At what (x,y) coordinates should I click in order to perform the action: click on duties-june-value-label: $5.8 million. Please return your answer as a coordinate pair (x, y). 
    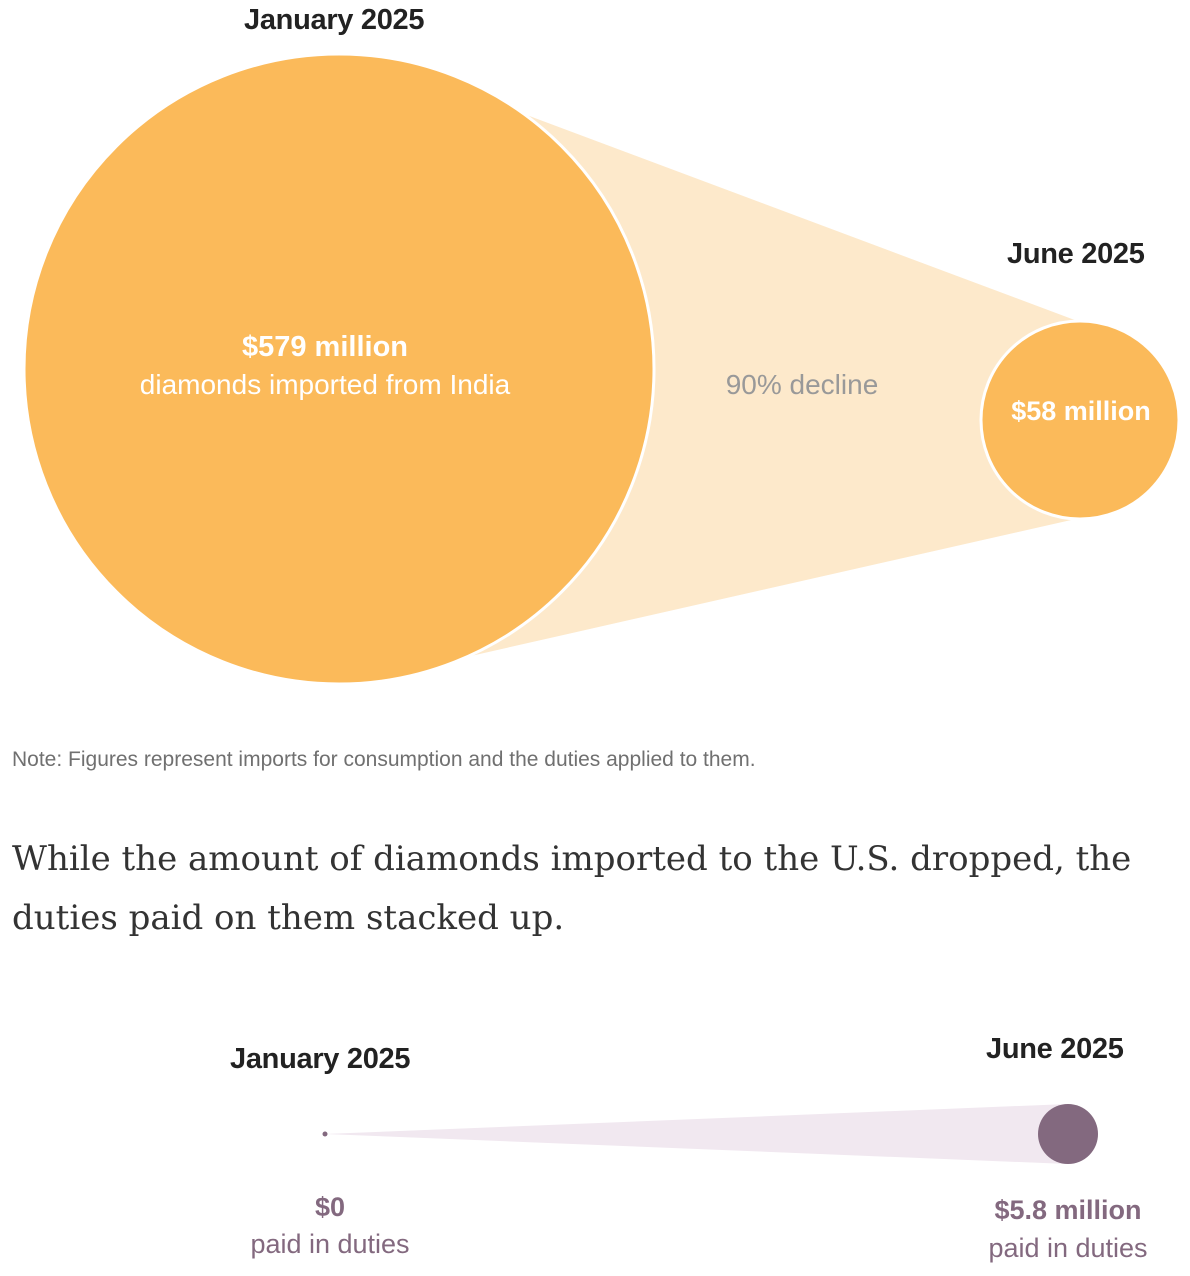
    Looking at the image, I should click on (1067, 1210).